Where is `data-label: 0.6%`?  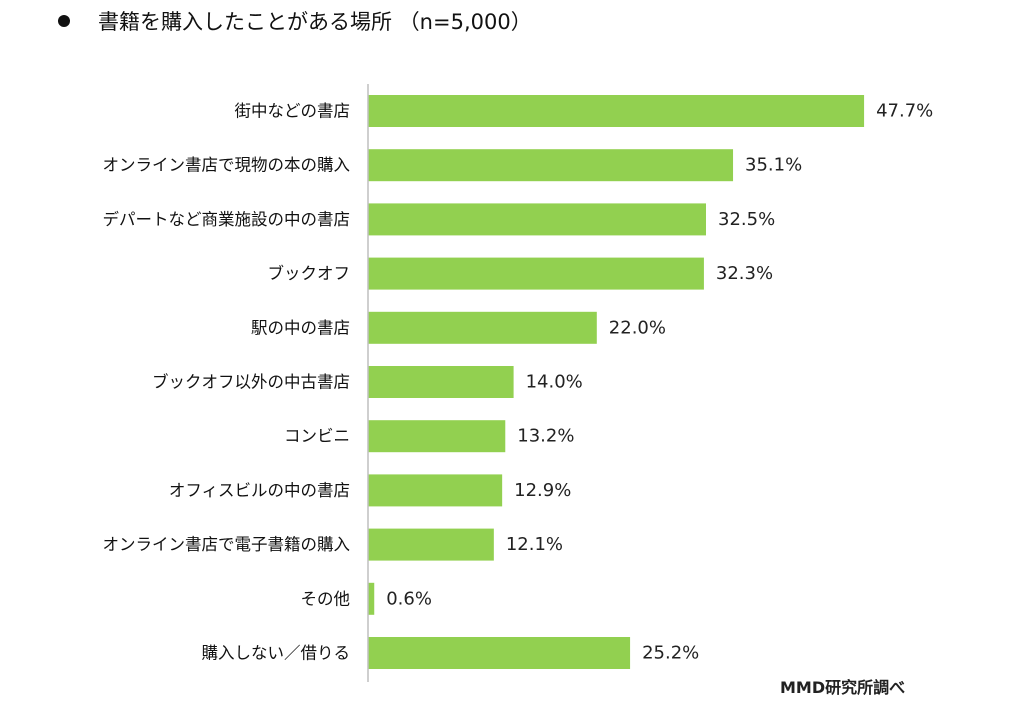 data-label: 0.6% is located at coordinates (409, 598).